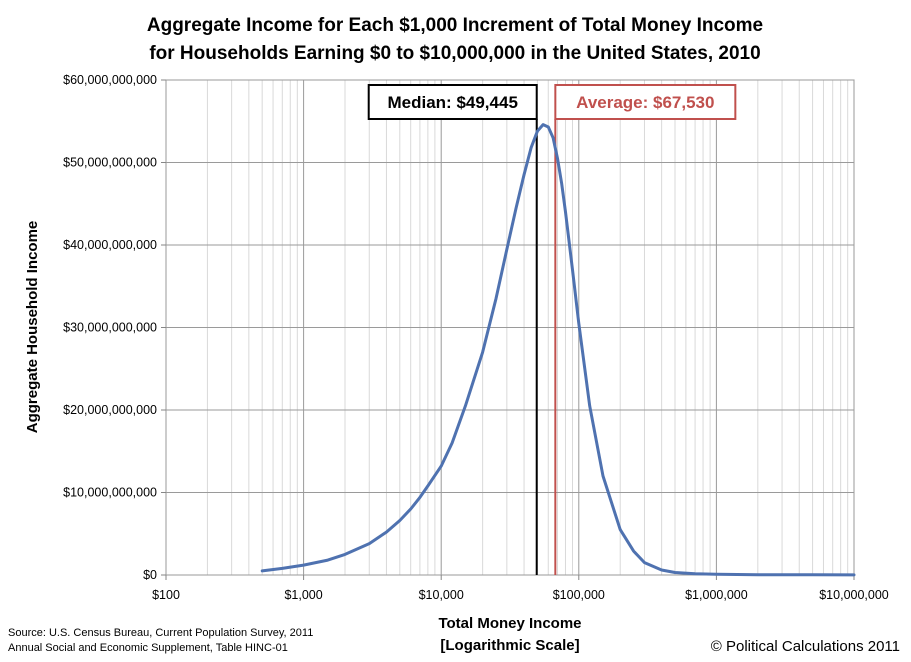  I want to click on average-label-box, so click(645, 102).